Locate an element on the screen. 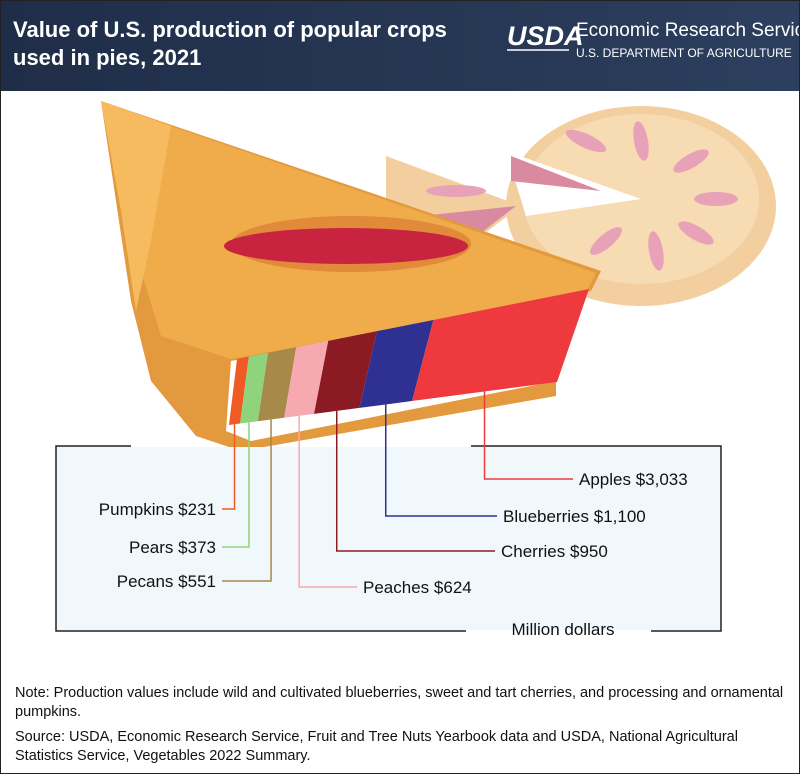  value-label: $373 is located at coordinates (197, 547).